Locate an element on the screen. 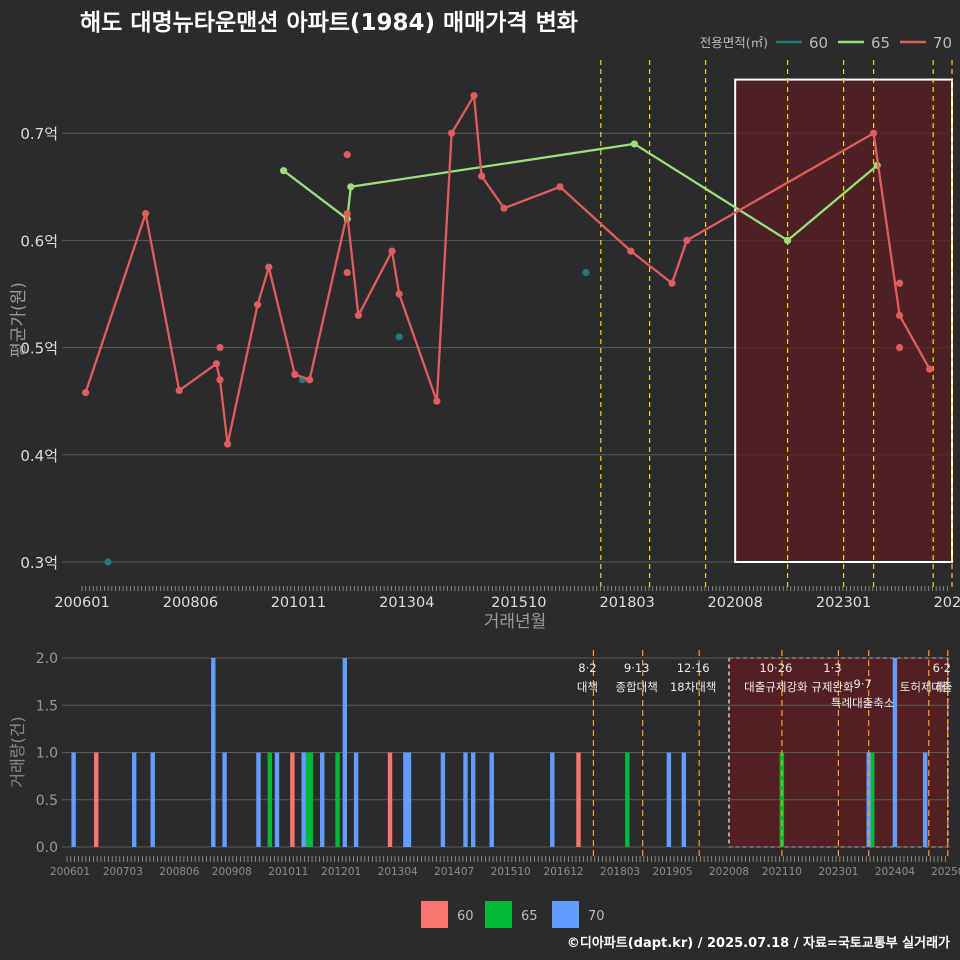 The image size is (960, 960). y-tick-label: 2.0 is located at coordinates (47, 659).